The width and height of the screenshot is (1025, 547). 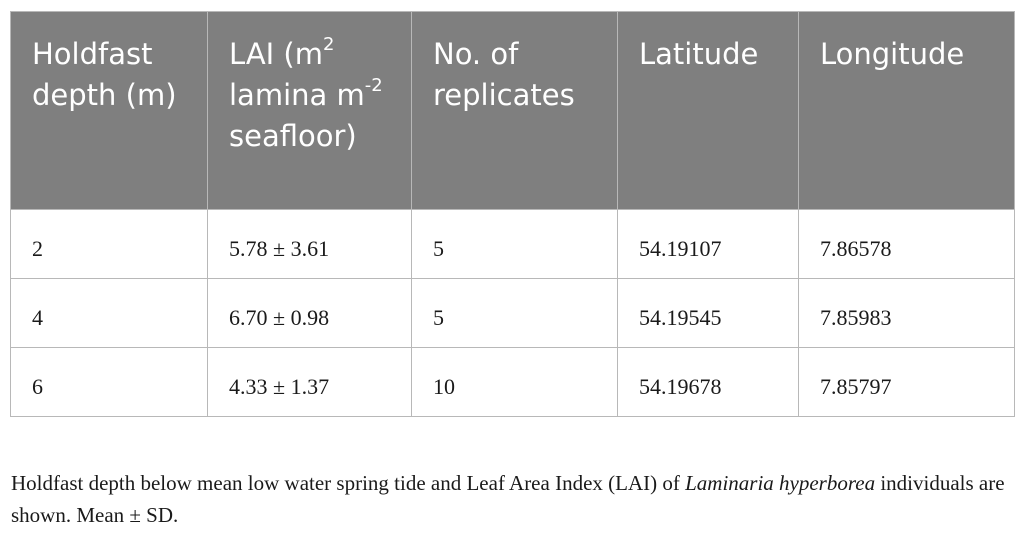 I want to click on cell-lai: 6.70 ± 0.98, so click(x=309, y=313).